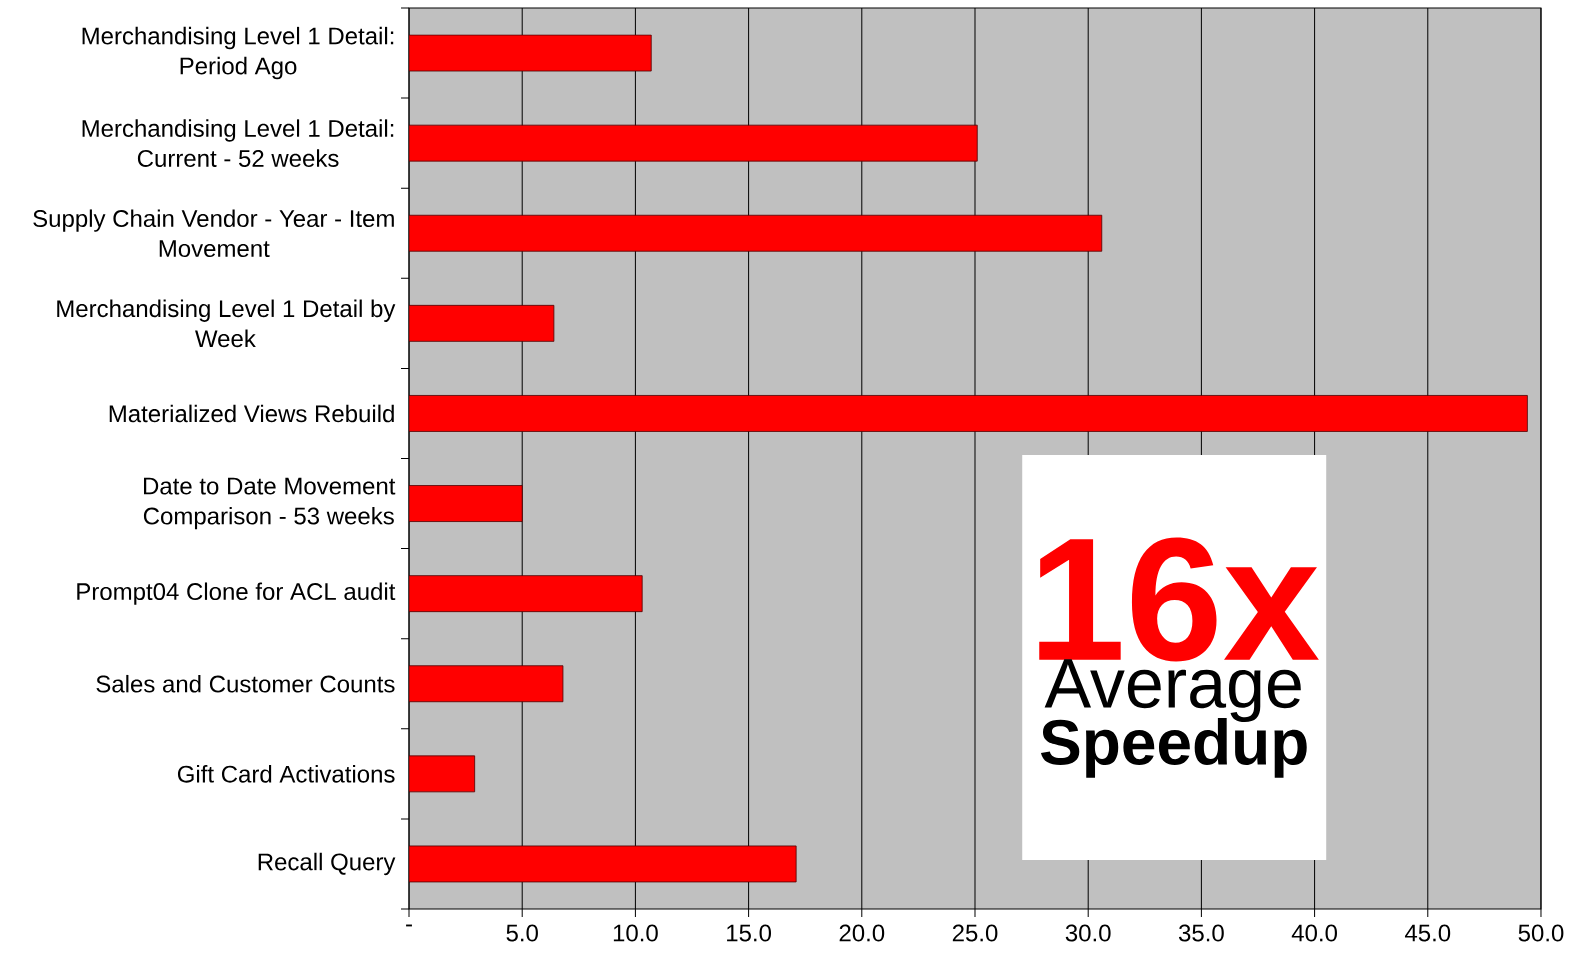  I want to click on y-tick-label: Merchandising Level 1 Detail by Week, so click(226, 323).